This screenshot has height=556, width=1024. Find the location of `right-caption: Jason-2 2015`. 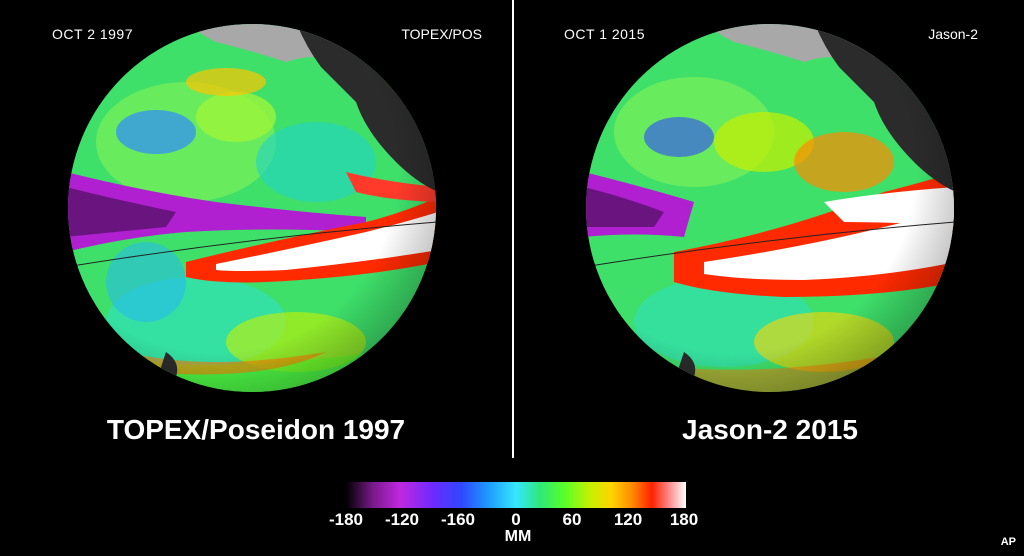

right-caption: Jason-2 2015 is located at coordinates (770, 429).